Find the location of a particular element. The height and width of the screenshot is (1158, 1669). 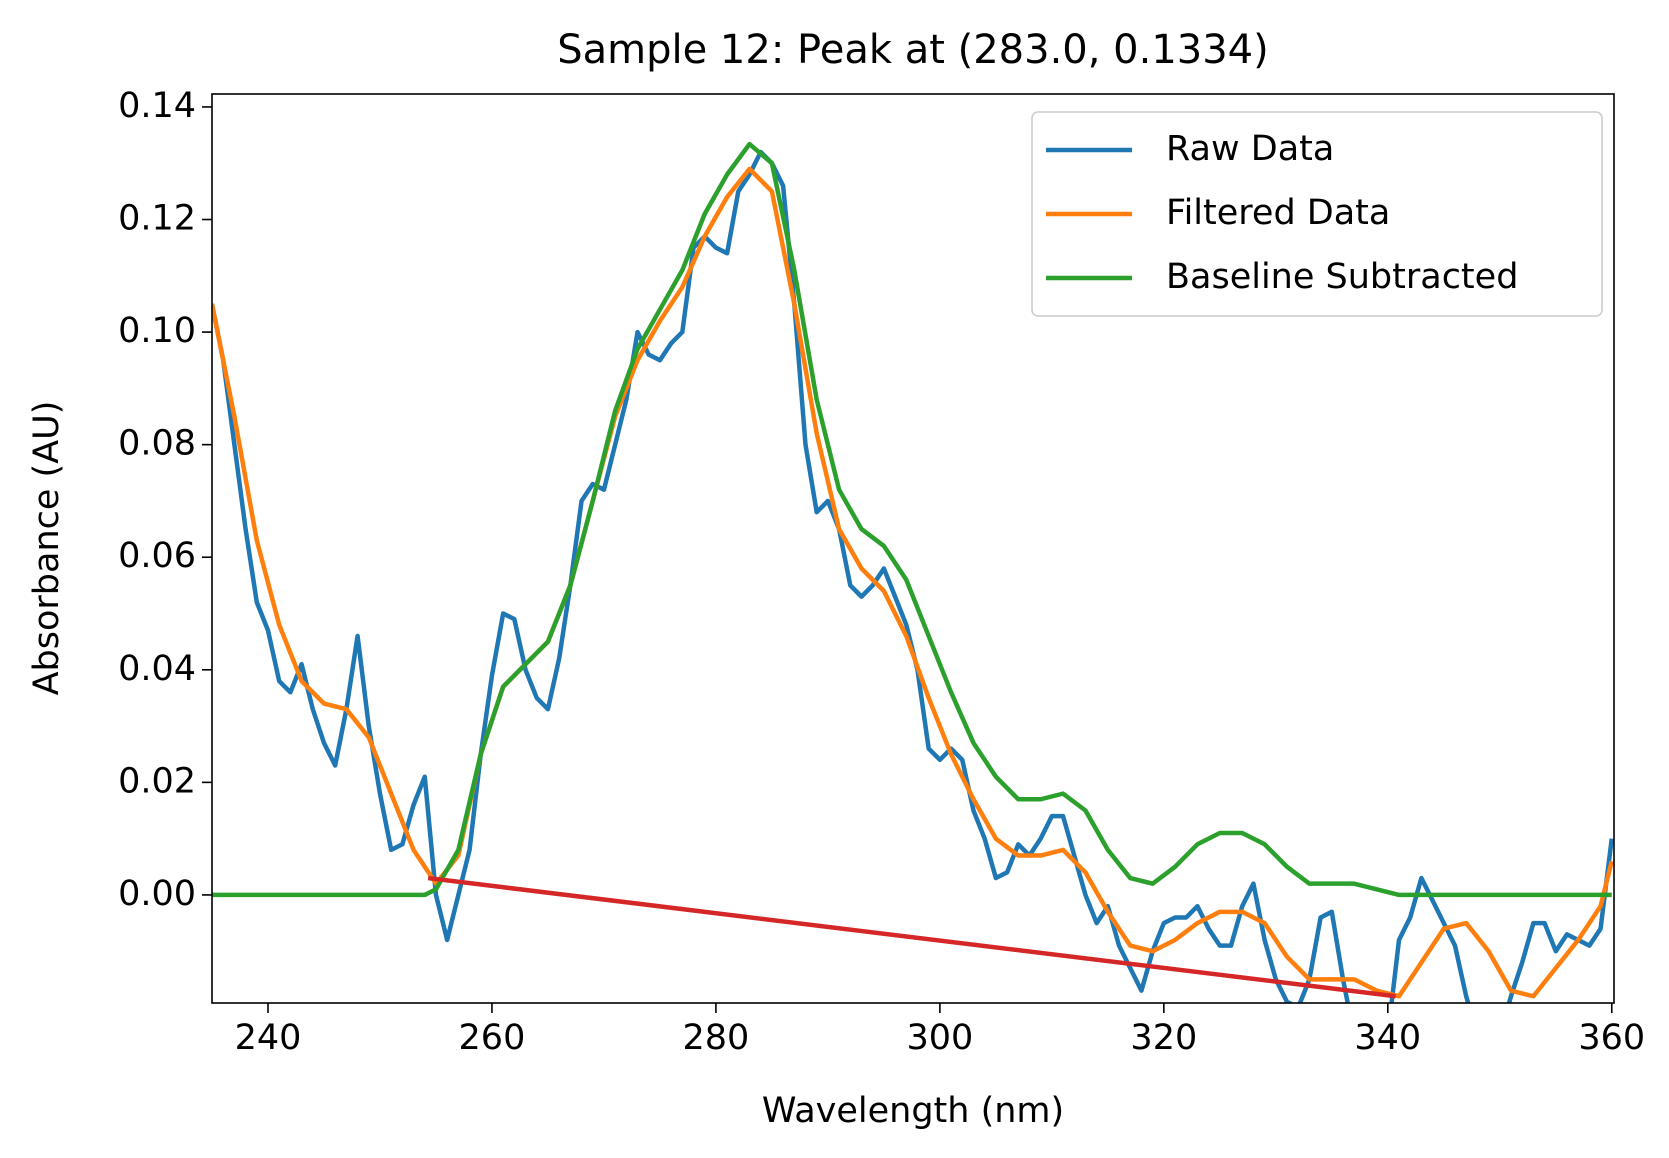

y-tick-label: 0.12 is located at coordinates (157, 219).